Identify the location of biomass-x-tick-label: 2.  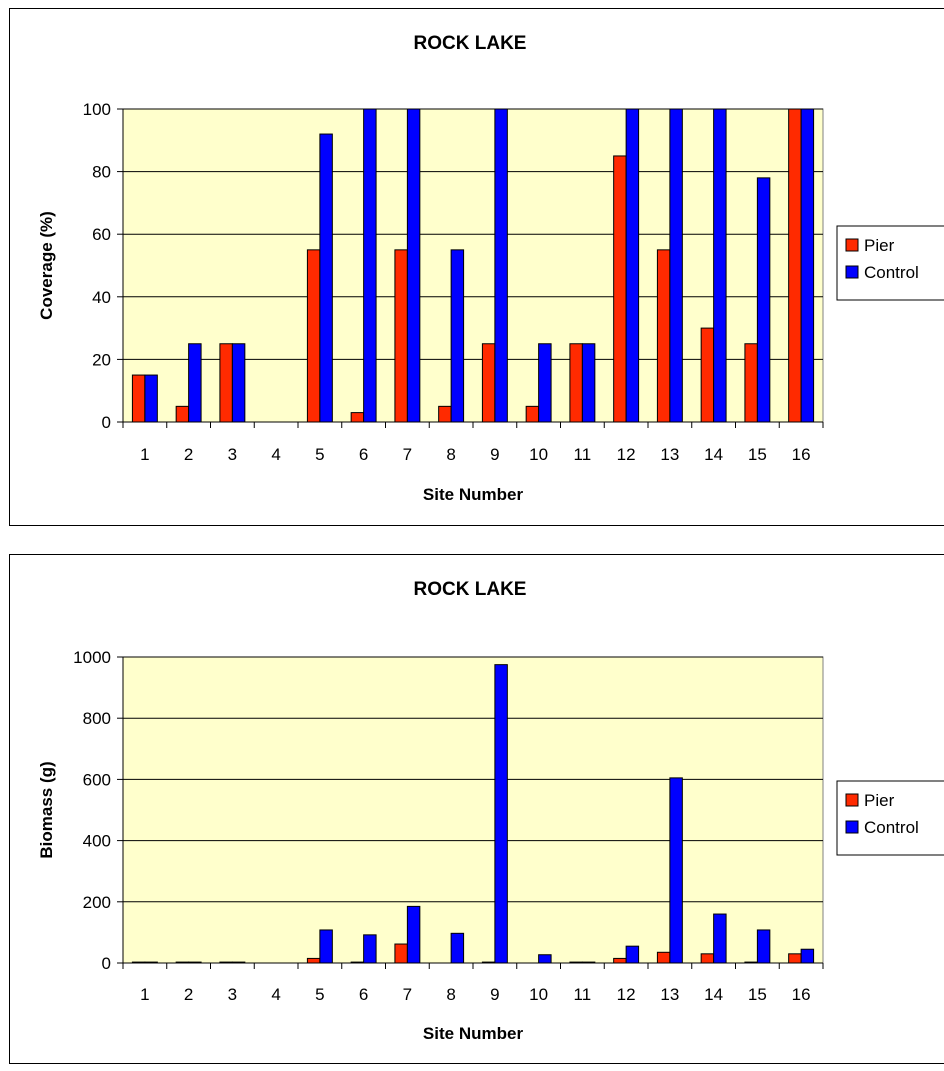
(188, 994).